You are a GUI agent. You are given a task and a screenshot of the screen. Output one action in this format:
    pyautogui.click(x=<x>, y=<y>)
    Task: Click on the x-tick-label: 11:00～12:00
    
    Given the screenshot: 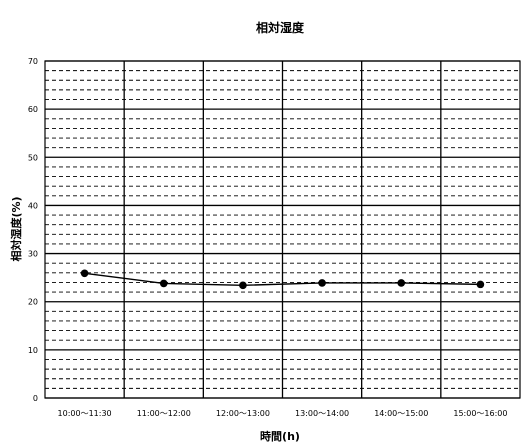 What is the action you would take?
    pyautogui.click(x=164, y=413)
    